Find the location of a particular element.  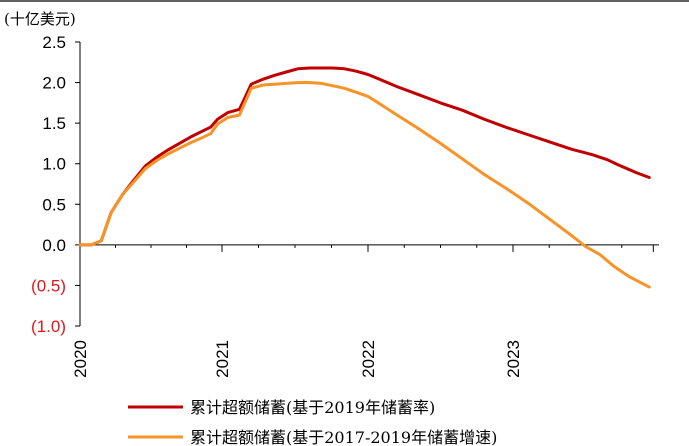

y-tick-label: 2.5 is located at coordinates (54, 42).